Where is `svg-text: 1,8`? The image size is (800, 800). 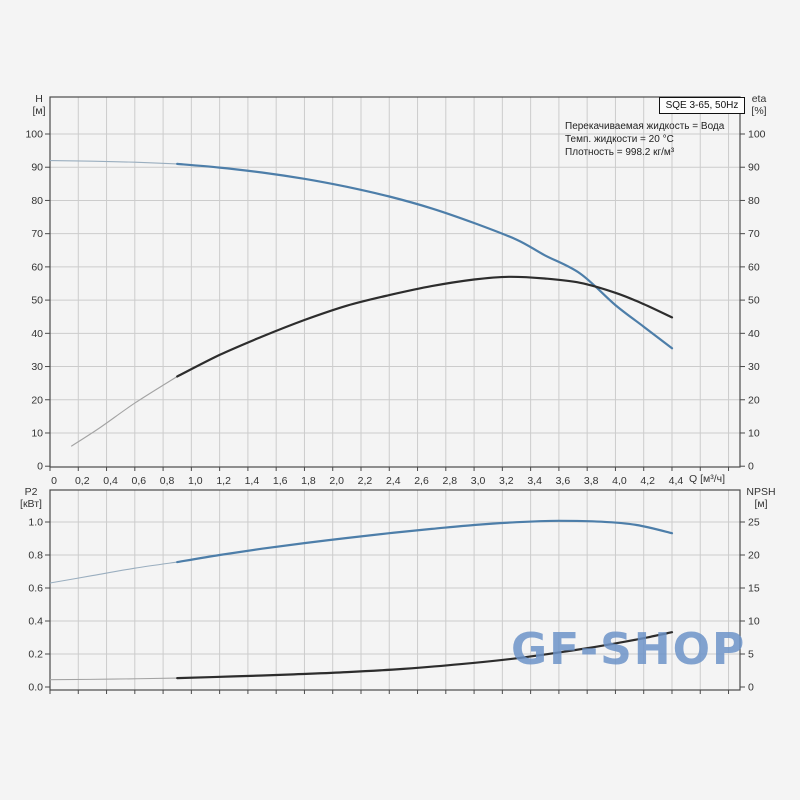
svg-text: 1,8 is located at coordinates (308, 481).